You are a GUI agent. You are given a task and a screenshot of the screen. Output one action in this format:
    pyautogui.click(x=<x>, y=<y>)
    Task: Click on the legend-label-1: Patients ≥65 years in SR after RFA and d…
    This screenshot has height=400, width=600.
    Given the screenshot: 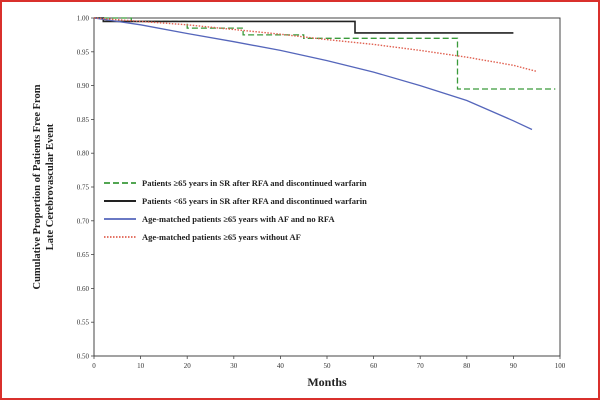 What is the action you would take?
    pyautogui.click(x=254, y=183)
    